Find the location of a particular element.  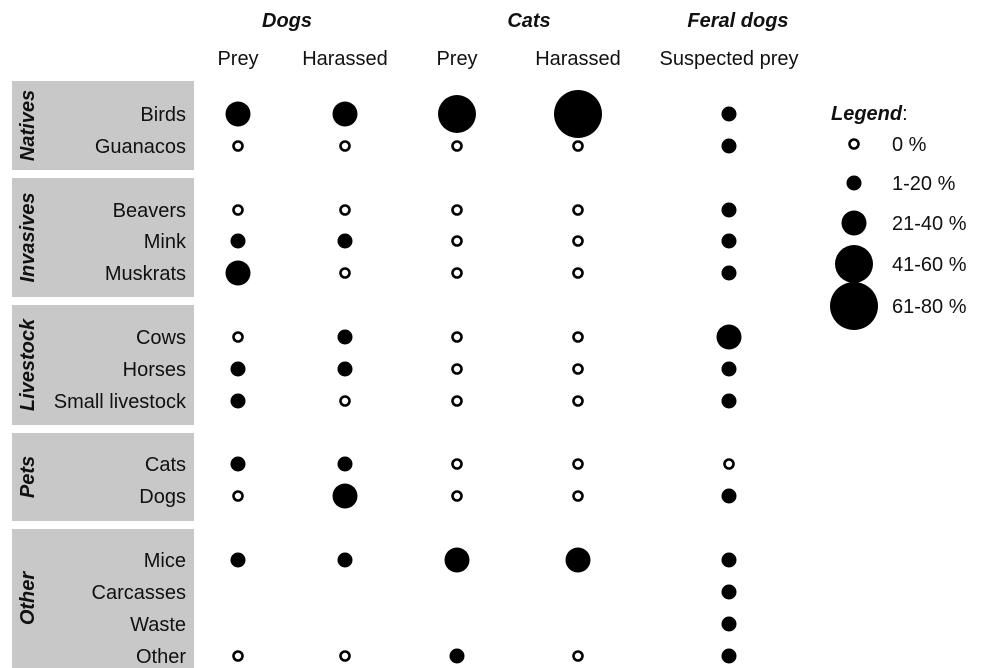

legend-title-word: Legend is located at coordinates (867, 114).